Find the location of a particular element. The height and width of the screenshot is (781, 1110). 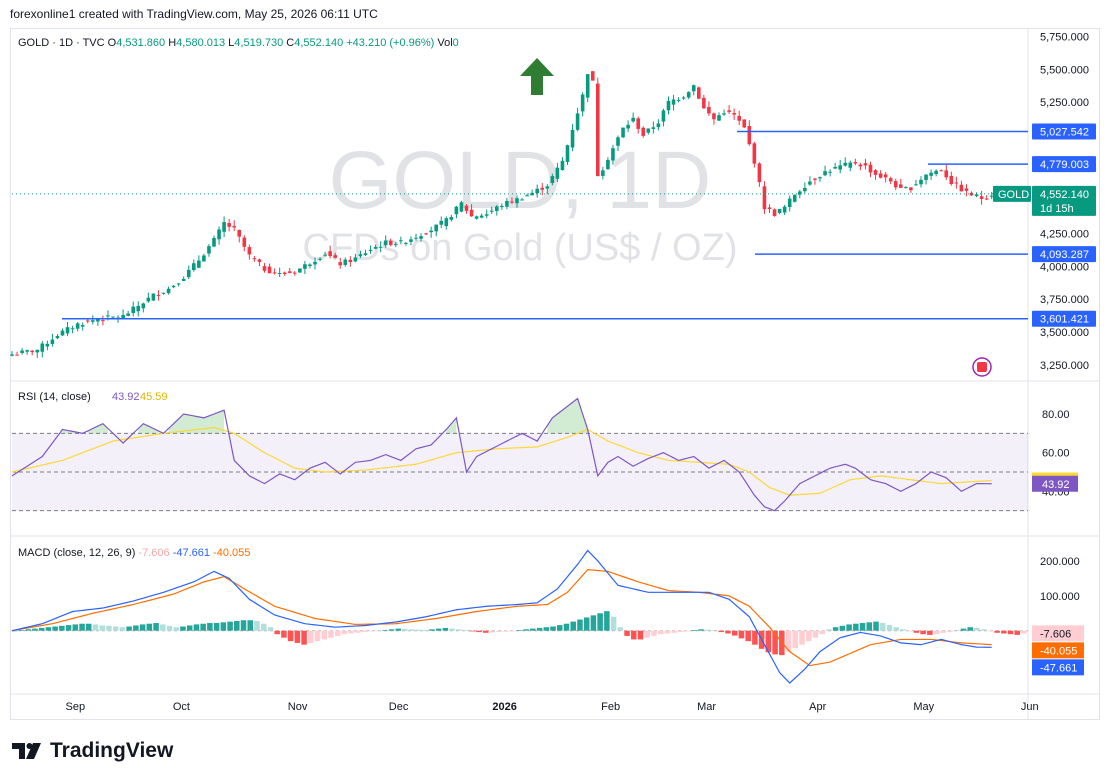

legend-part: Vol is located at coordinates (444, 43).